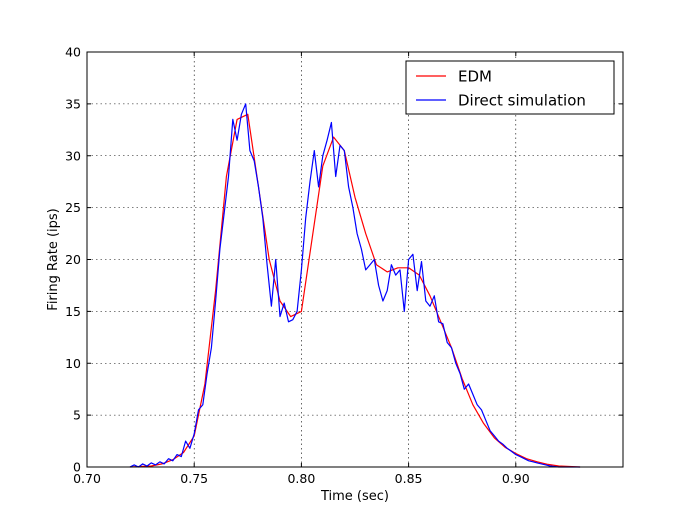  What do you see at coordinates (77, 467) in the screenshot?
I see `y-tick-label: 0` at bounding box center [77, 467].